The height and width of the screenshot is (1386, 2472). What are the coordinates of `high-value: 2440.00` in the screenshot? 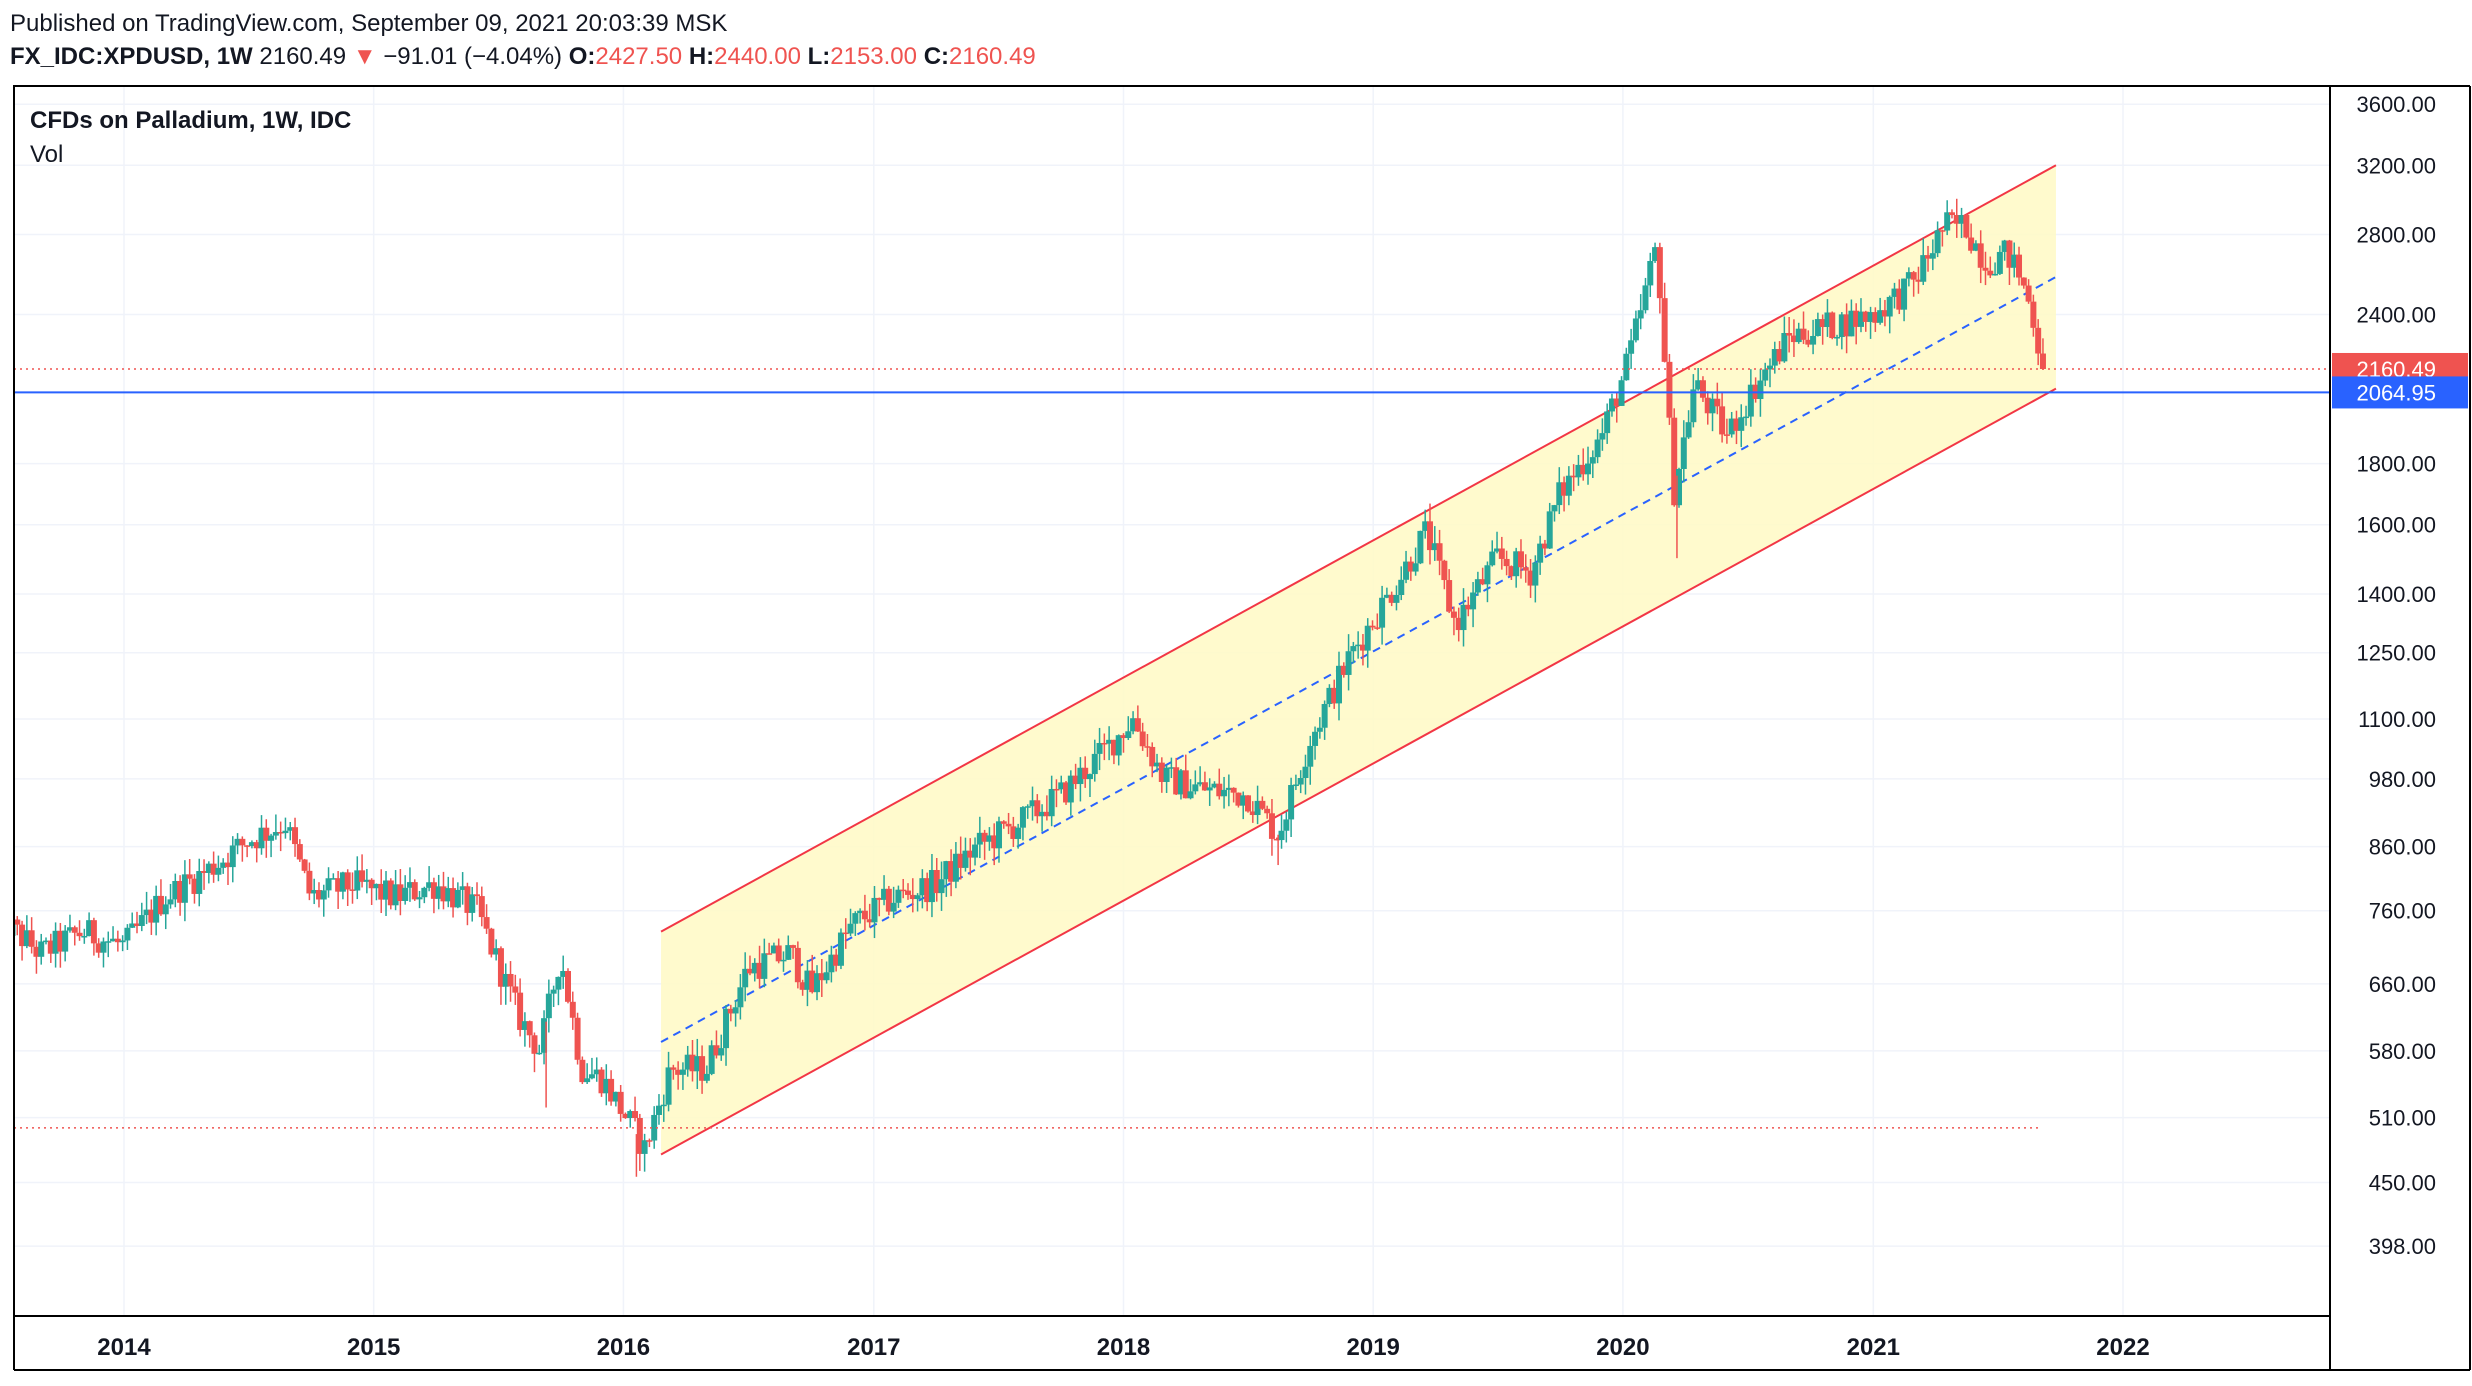 It's located at (757, 56).